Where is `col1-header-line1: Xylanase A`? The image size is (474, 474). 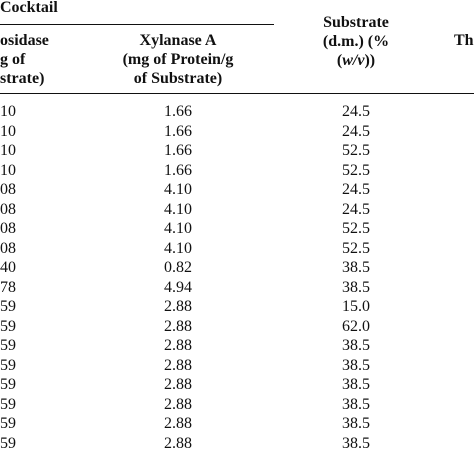
col1-header-line1: Xylanase A is located at coordinates (178, 40).